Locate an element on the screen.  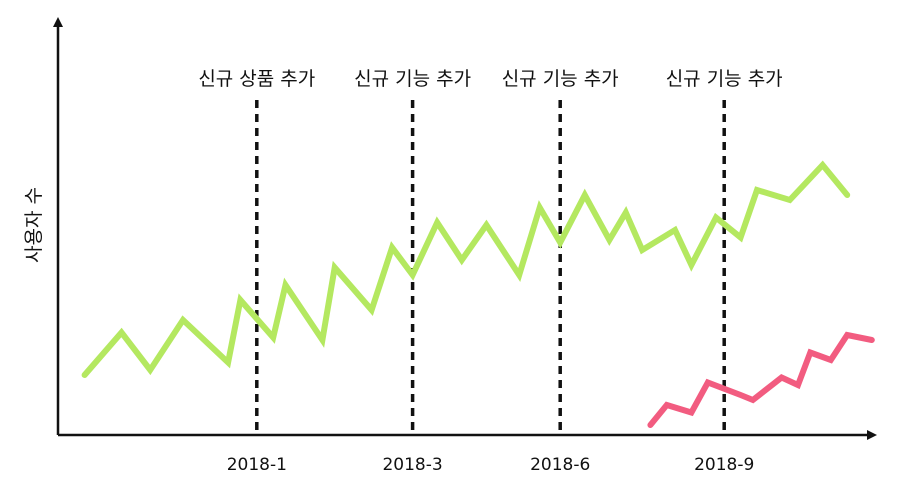
x-tick-label: 2018-6 is located at coordinates (560, 465).